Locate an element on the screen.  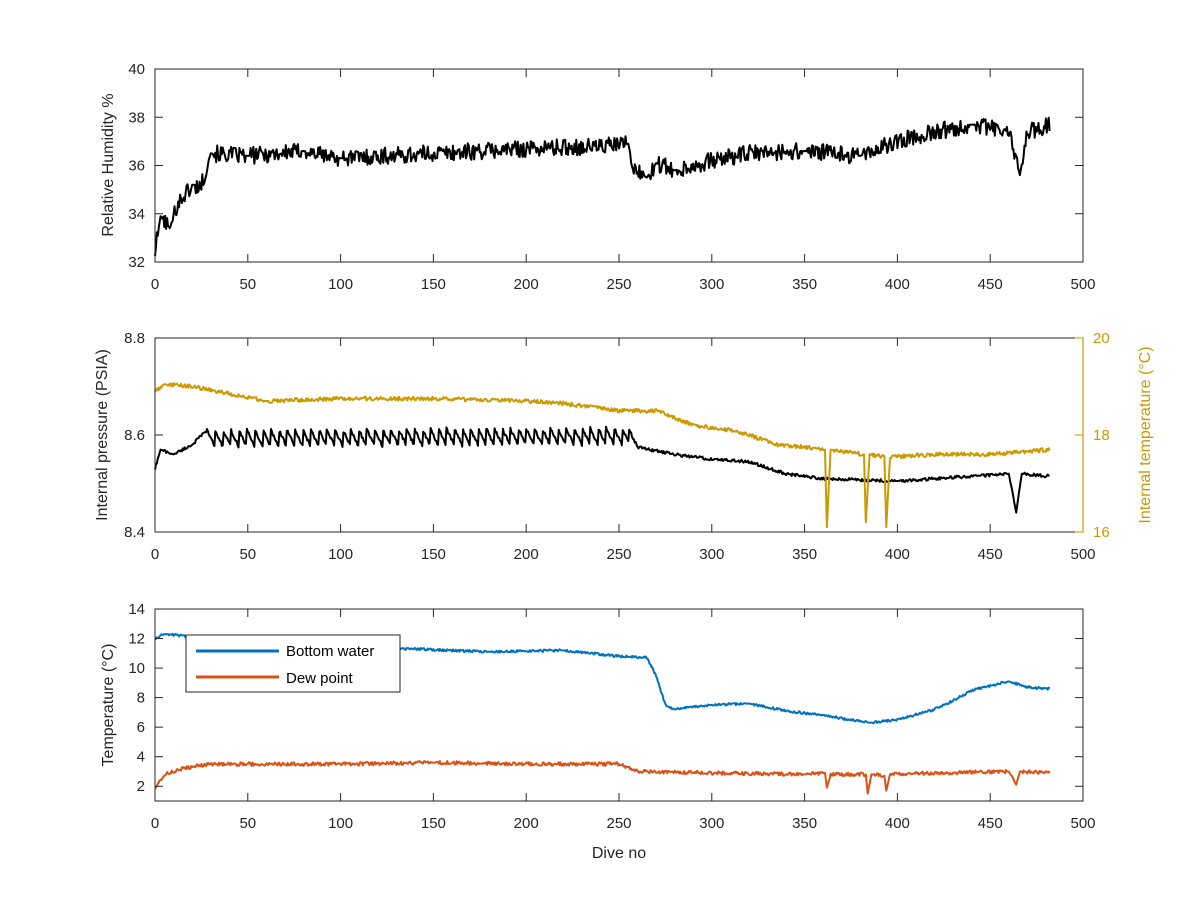
temperature-y-axis-title: Temperature (°C) is located at coordinates (108, 705).